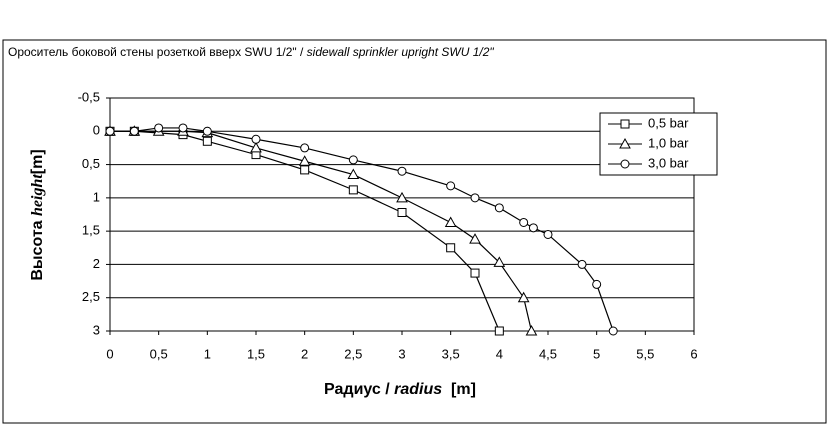 The image size is (830, 429). I want to click on y-tick-label: 2, so click(96, 263).